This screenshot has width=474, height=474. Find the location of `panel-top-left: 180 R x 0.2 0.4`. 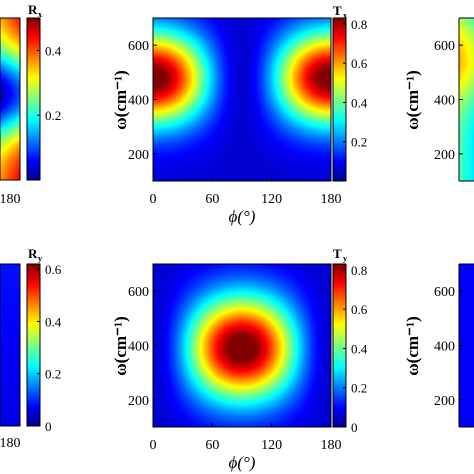

panel-top-left: 180 R x 0.2 0.4 is located at coordinates (31, 104).